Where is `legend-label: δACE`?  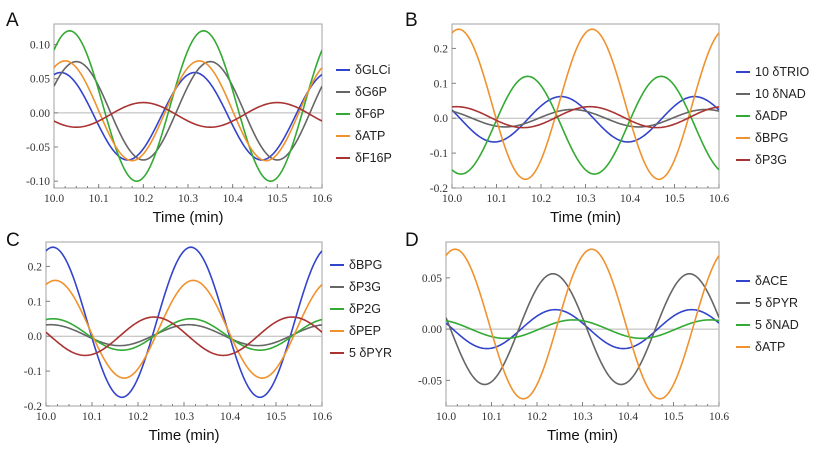 legend-label: δACE is located at coordinates (771, 281).